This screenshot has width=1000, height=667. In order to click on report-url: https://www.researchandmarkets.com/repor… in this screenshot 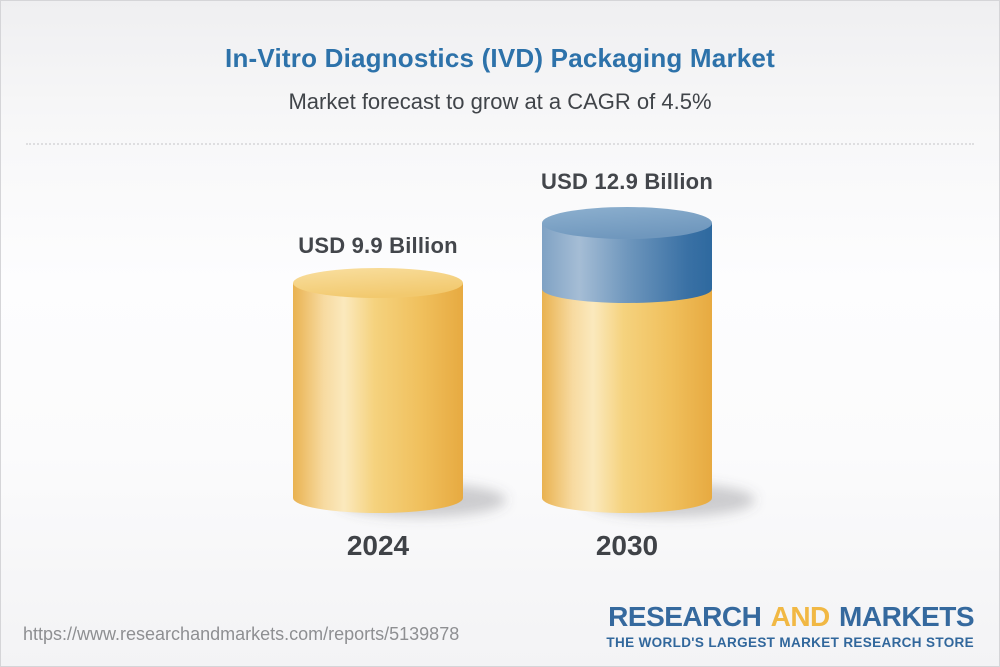, I will do `click(241, 634)`.